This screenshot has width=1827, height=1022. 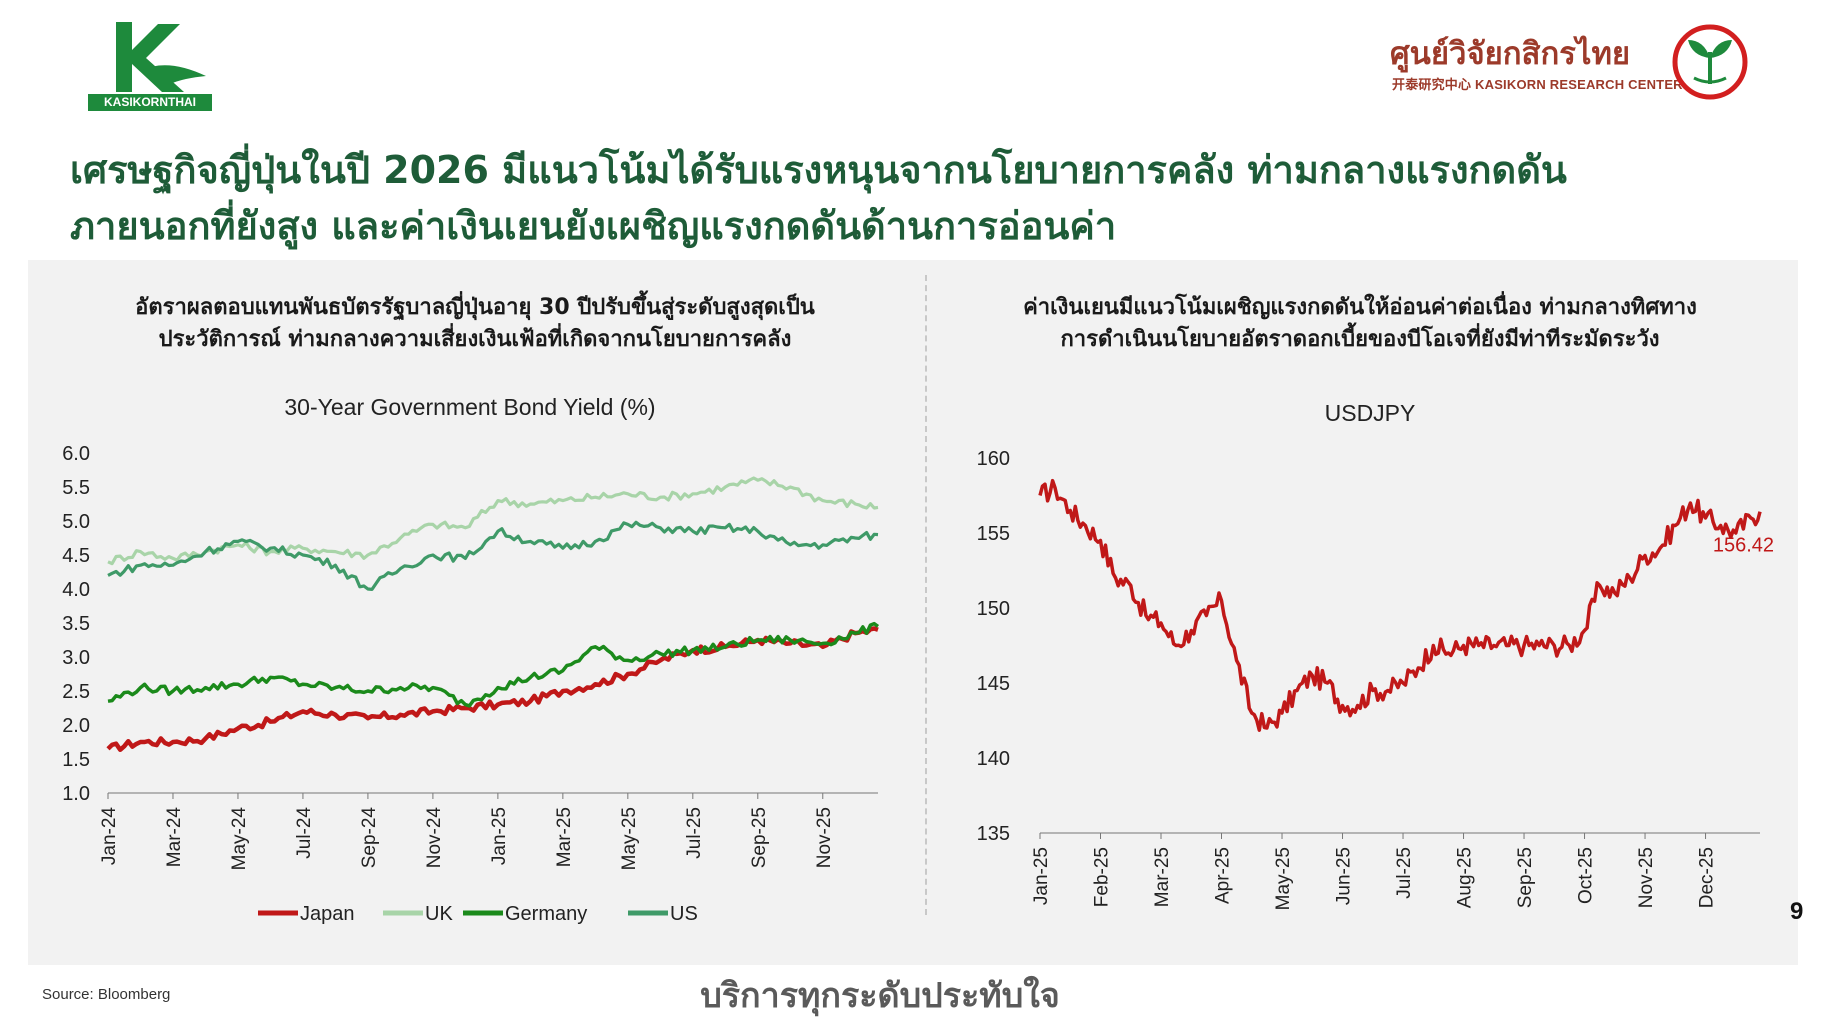 I want to click on x-tick-label: Apr-25, so click(x=1223, y=875).